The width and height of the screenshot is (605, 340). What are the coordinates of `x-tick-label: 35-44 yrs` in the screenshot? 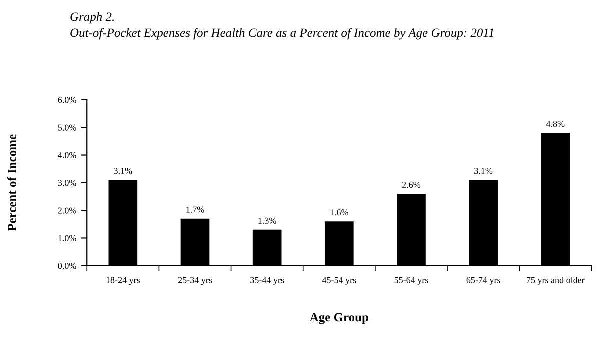 It's located at (267, 281).